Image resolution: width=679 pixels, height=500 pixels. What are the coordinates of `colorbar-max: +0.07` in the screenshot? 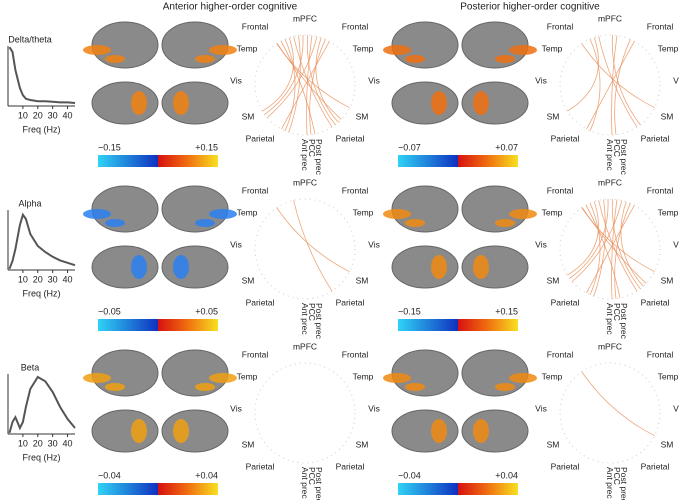 It's located at (506, 147).